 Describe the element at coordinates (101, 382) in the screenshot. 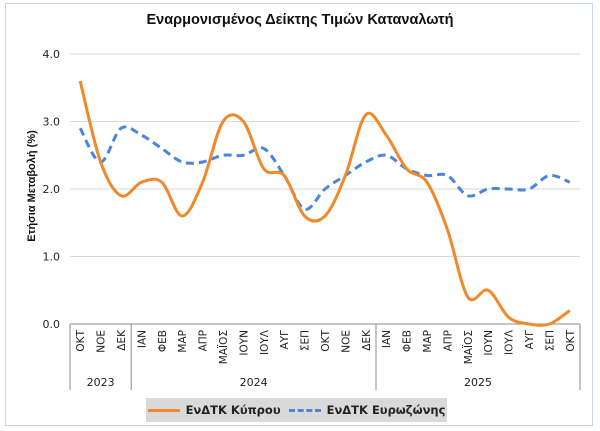

I see `year-label: 2023` at that location.